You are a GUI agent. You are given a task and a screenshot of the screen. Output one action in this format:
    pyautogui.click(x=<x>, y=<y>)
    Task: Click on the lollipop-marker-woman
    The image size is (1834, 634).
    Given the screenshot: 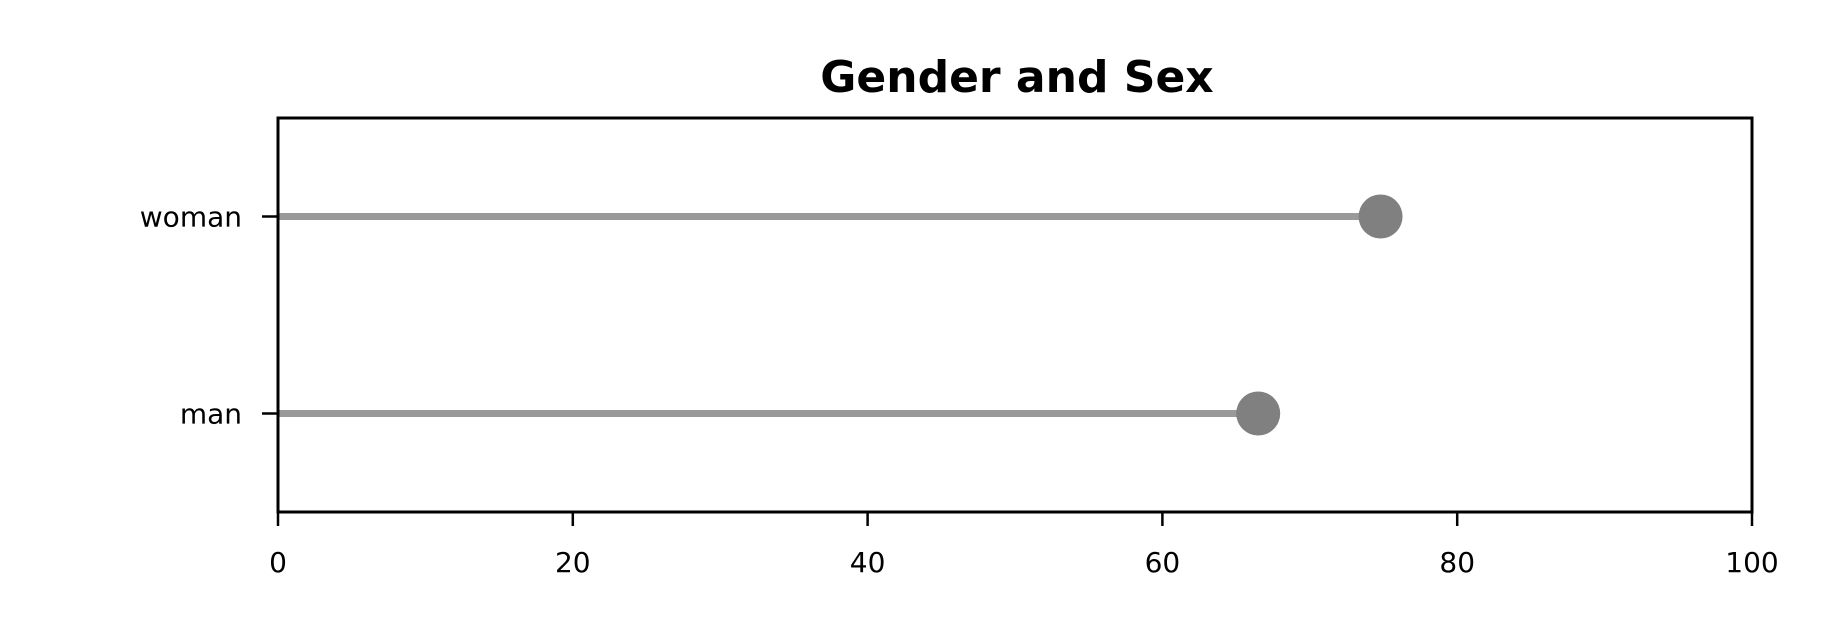 What is the action you would take?
    pyautogui.click(x=1380, y=216)
    